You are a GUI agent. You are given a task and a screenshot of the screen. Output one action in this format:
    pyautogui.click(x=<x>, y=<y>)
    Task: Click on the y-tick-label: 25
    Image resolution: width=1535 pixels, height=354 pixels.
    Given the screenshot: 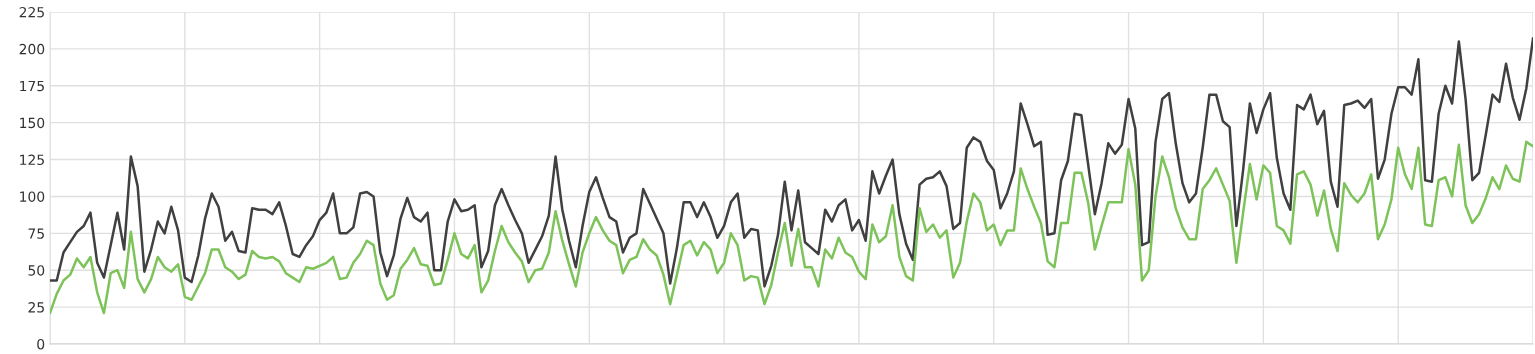 What is the action you would take?
    pyautogui.click(x=36, y=307)
    